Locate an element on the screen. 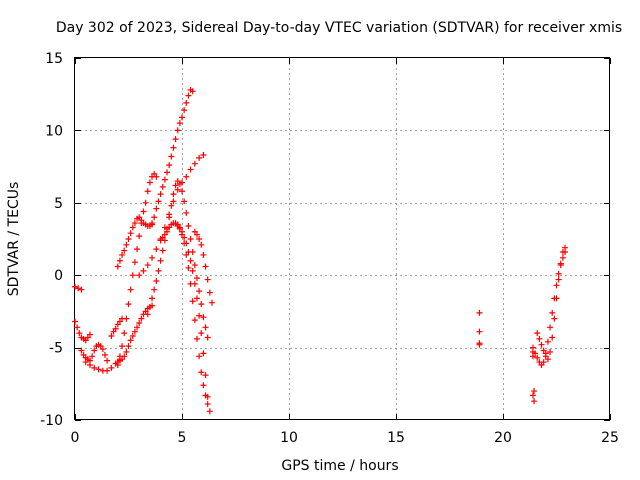  series-arc-j is located at coordinates (171, 215).